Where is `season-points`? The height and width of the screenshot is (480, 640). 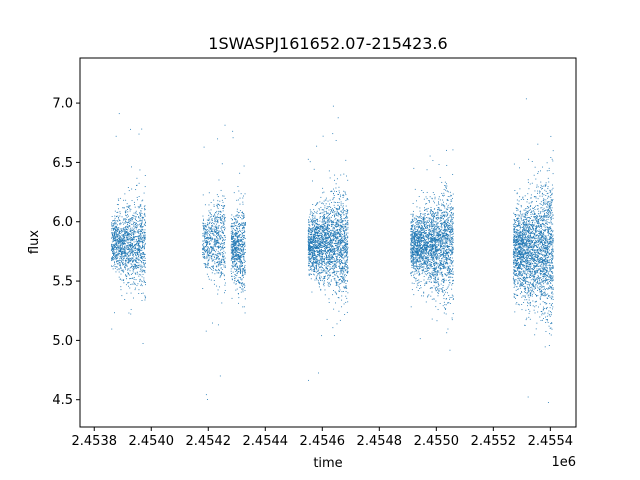 season-points is located at coordinates (238, 222).